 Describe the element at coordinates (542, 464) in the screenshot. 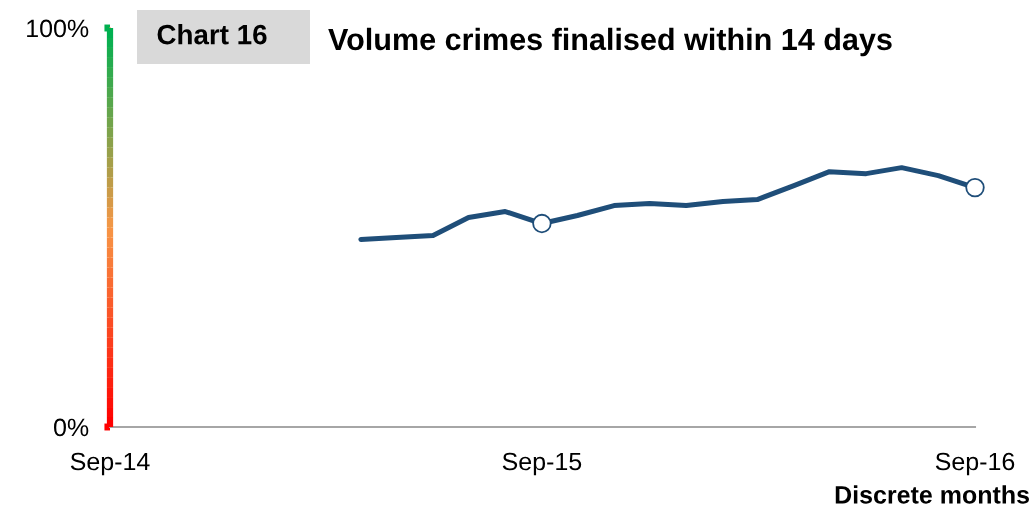

I see `x-tick-label: Sep-15` at that location.